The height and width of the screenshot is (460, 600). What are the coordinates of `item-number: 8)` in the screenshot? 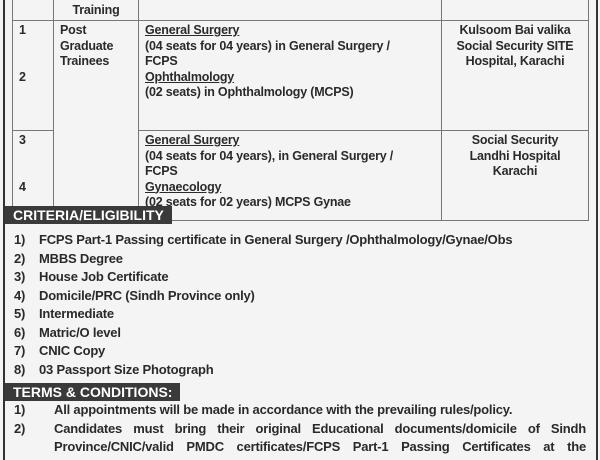 It's located at (20, 369).